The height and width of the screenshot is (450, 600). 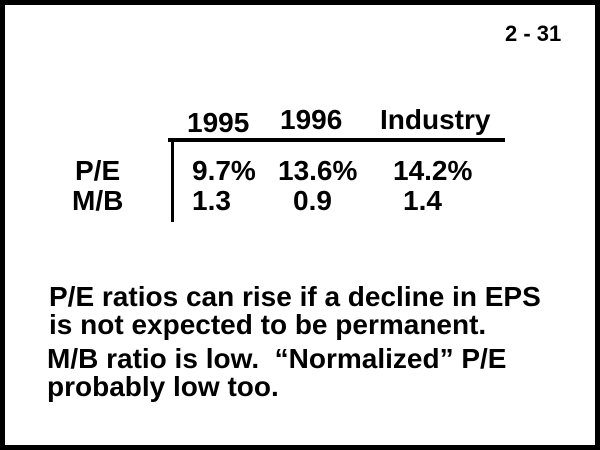 What do you see at coordinates (533, 33) in the screenshot?
I see `slide-number: 2 - 31` at bounding box center [533, 33].